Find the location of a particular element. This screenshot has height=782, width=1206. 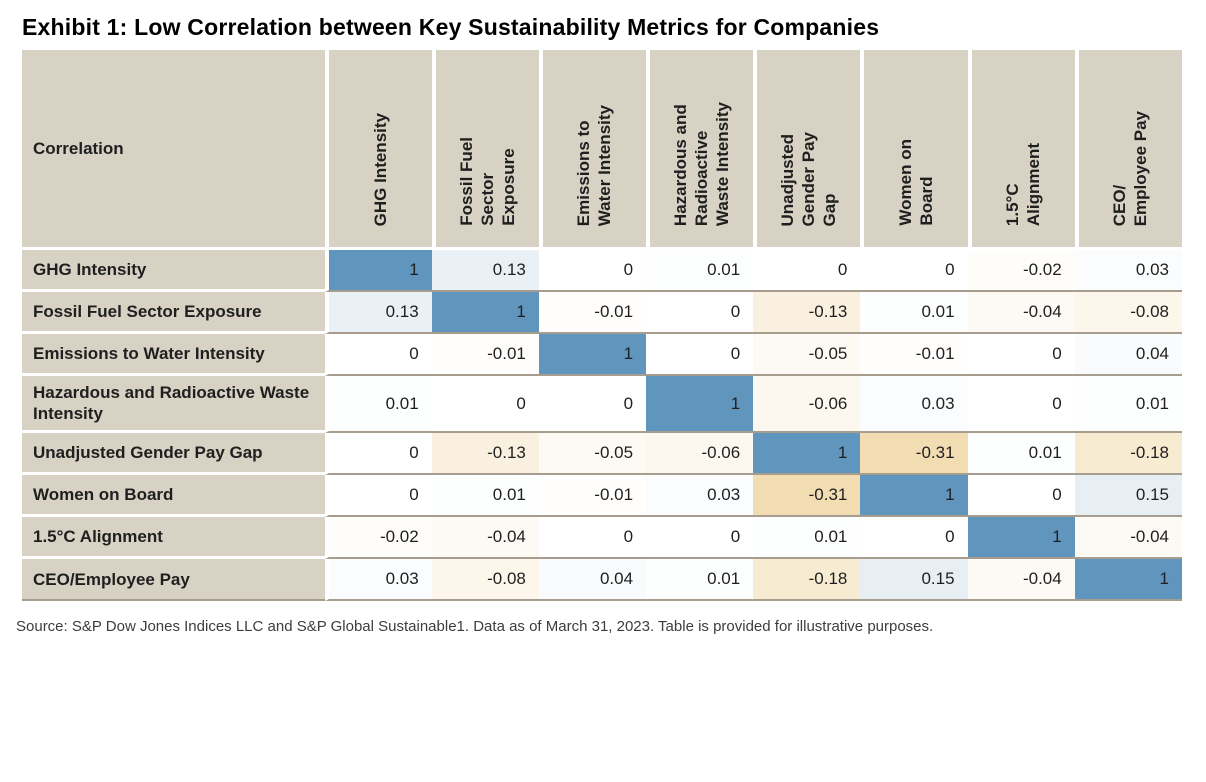

row-header: Emissions to Water Intensity is located at coordinates (173, 355).